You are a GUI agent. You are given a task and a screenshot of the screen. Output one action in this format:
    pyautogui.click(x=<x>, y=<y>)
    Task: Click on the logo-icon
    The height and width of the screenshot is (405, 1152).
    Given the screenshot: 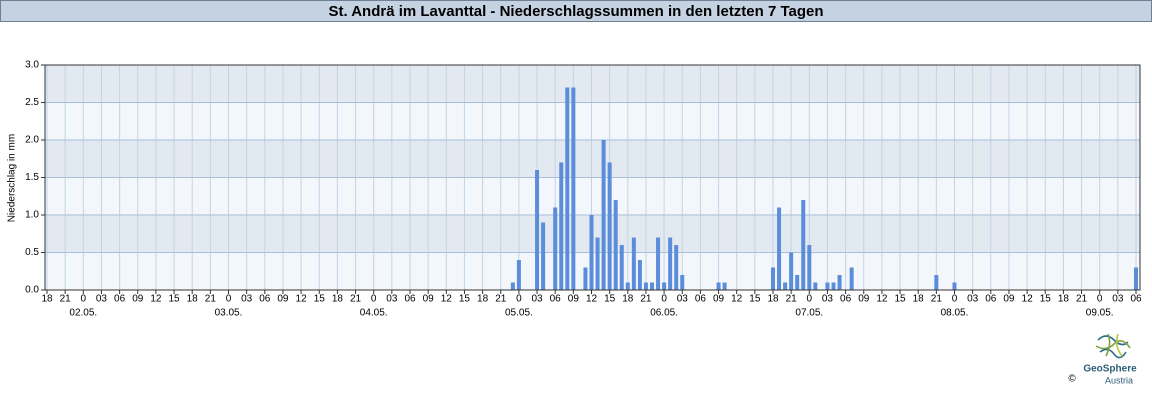 What is the action you would take?
    pyautogui.click(x=1113, y=346)
    